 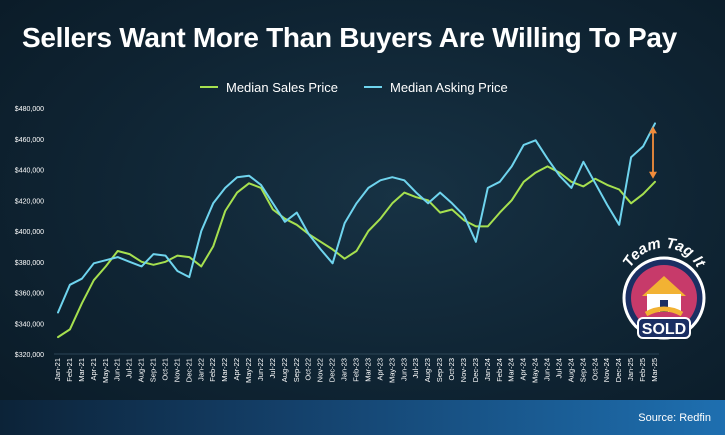 What do you see at coordinates (606, 370) in the screenshot?
I see `x-tick-label: Nov-24` at bounding box center [606, 370].